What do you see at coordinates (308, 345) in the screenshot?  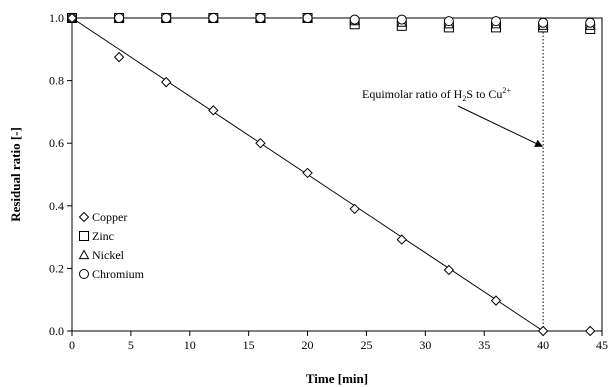 I see `x-tick-label: 20` at bounding box center [308, 345].